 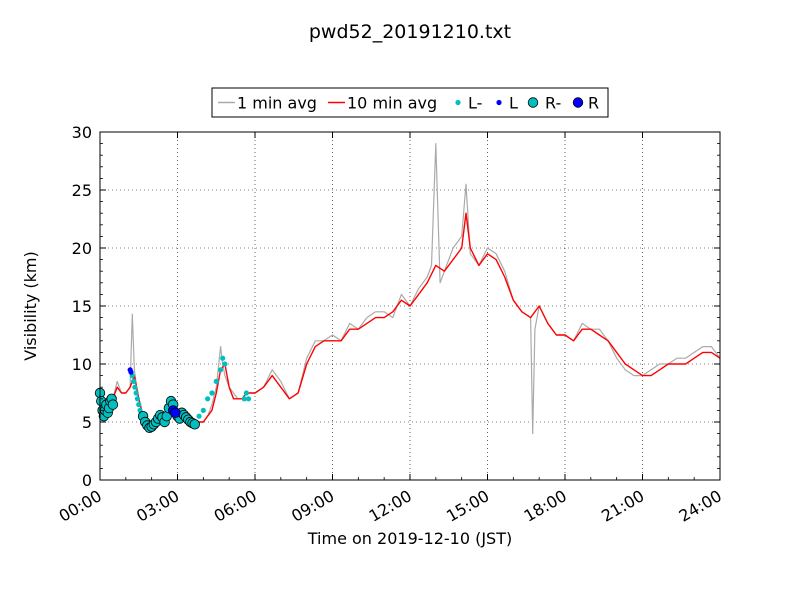 What do you see at coordinates (593, 103) in the screenshot?
I see `legend-label: R` at bounding box center [593, 103].